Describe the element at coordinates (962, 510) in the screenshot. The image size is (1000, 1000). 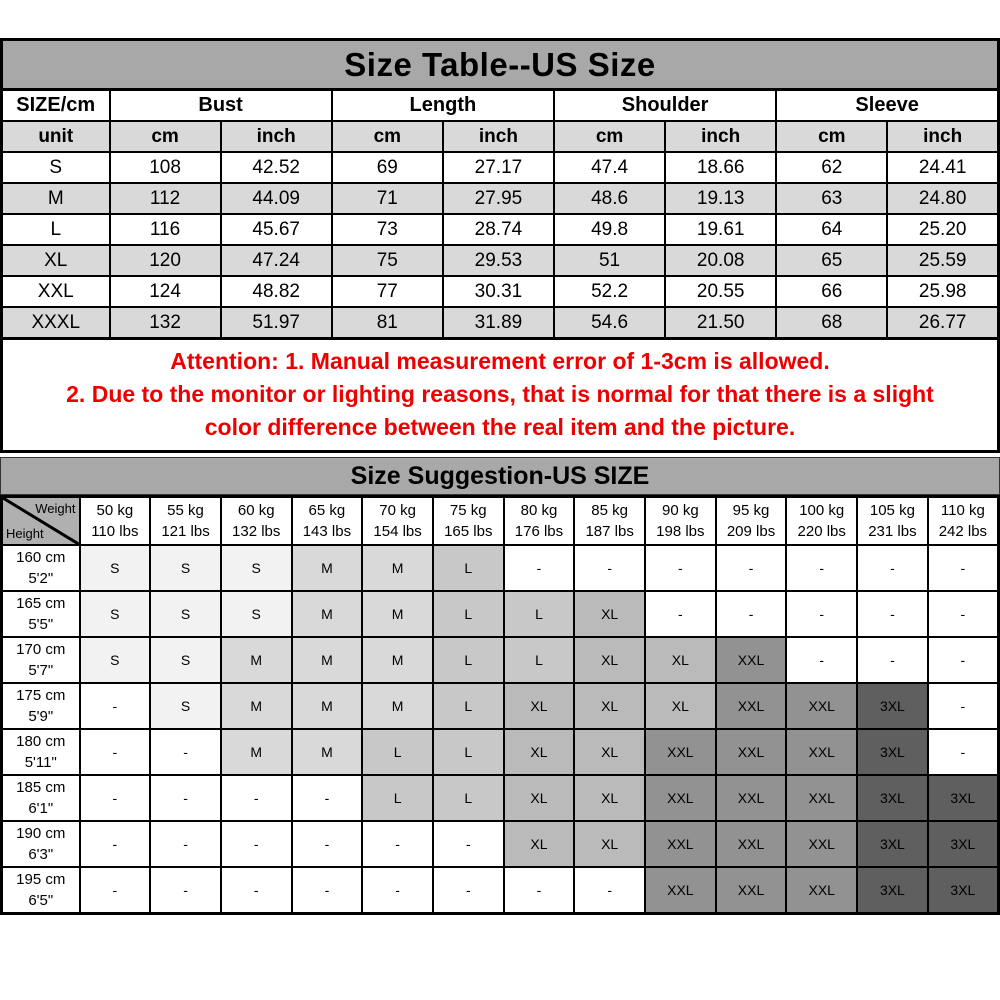
I see `weight-kg-label: 110 kg` at that location.